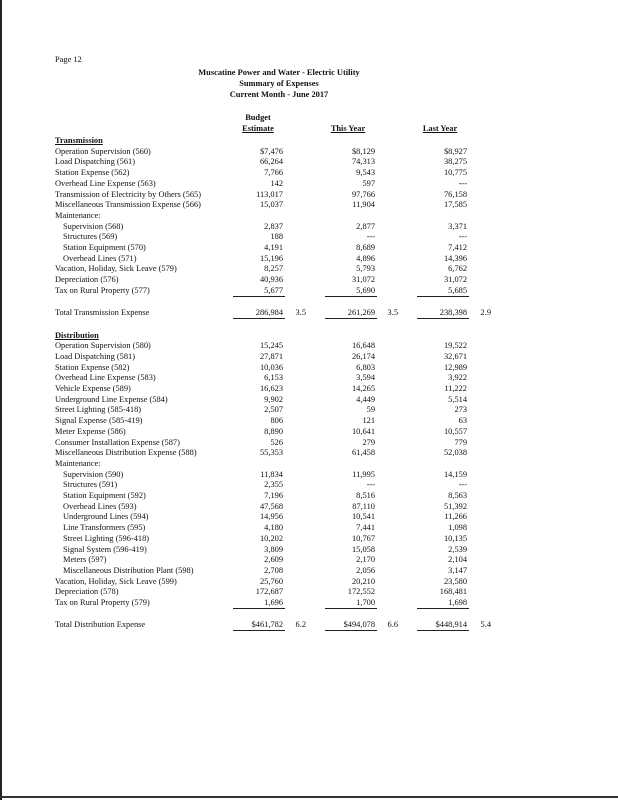 This screenshot has width=618, height=800. Describe the element at coordinates (457, 269) in the screenshot. I see `cell-value: 6,762` at that location.